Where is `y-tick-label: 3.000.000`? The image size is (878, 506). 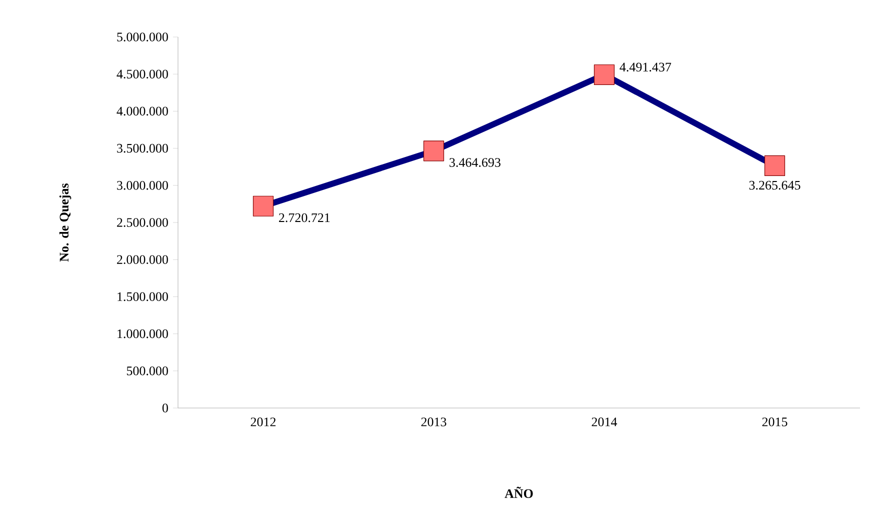
y-tick-label: 3.000.000 is located at coordinates (142, 185).